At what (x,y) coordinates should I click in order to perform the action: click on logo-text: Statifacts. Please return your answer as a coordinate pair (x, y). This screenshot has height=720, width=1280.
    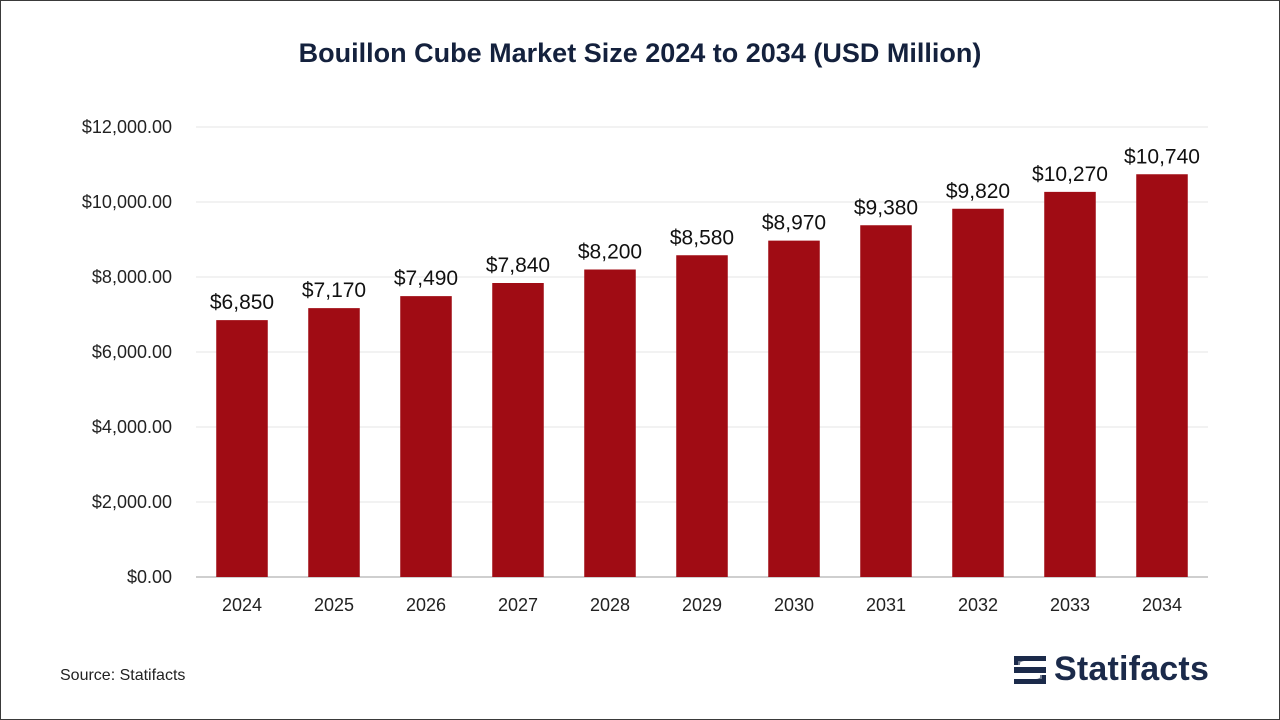
    Looking at the image, I should click on (1132, 669).